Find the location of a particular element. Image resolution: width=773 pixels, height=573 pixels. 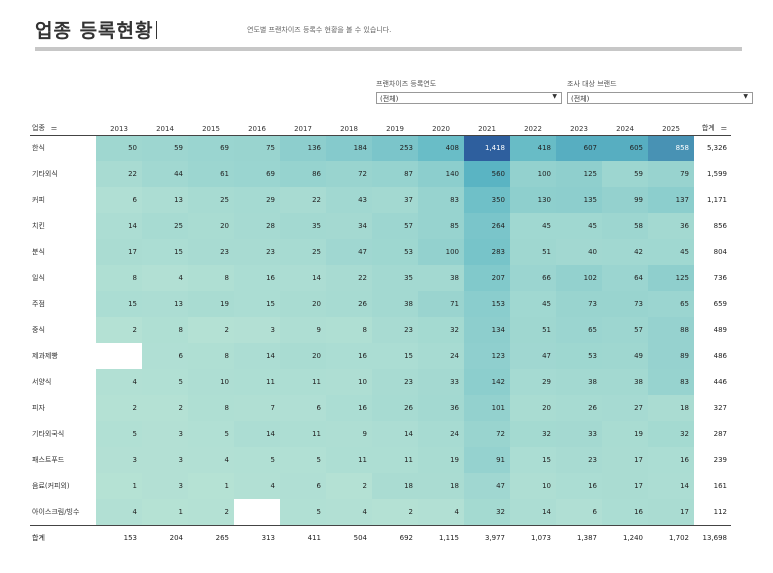

heatmap-cell: 33 is located at coordinates (441, 382).